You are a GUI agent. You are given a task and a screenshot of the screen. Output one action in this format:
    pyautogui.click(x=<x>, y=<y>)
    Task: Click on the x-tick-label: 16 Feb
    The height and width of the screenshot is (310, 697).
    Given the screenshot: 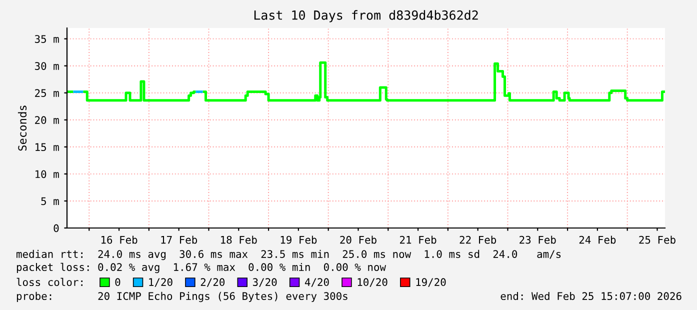 What is the action you would take?
    pyautogui.click(x=119, y=240)
    